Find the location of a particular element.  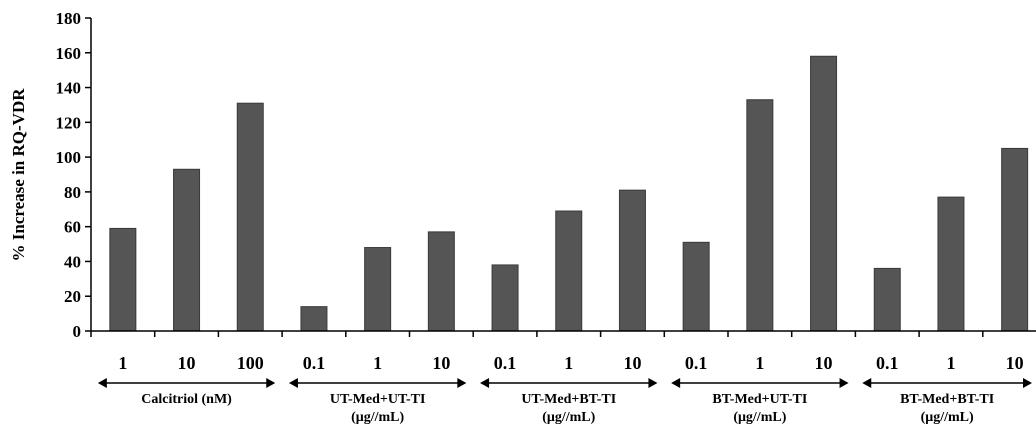

y-tick-label: 20 is located at coordinates (72, 296).